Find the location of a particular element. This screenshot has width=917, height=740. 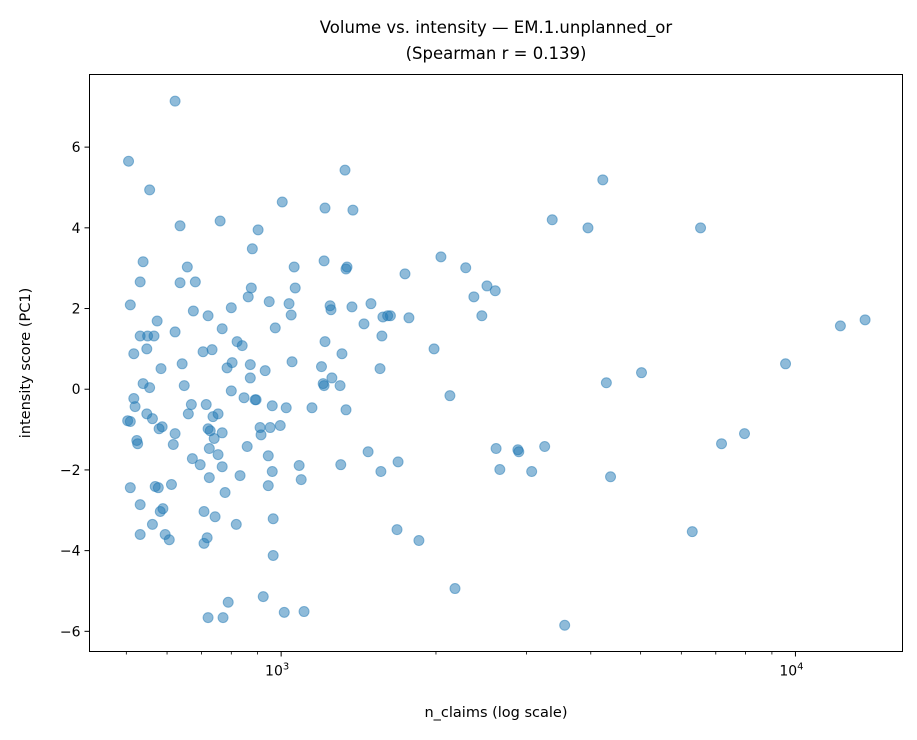

x-tick-label: 10⁴ is located at coordinates (791, 671).